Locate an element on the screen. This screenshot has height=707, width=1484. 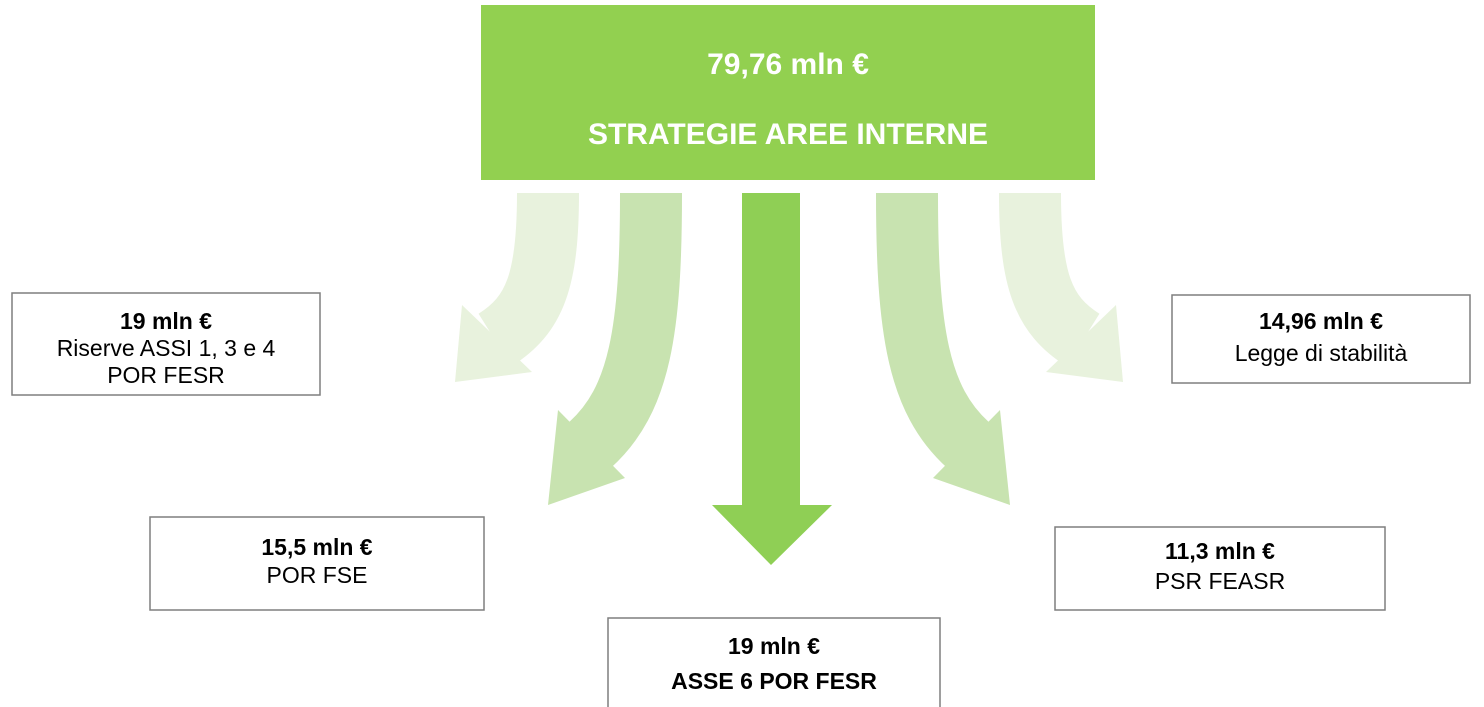
node-amount: 14,96 mln € is located at coordinates (1321, 321).